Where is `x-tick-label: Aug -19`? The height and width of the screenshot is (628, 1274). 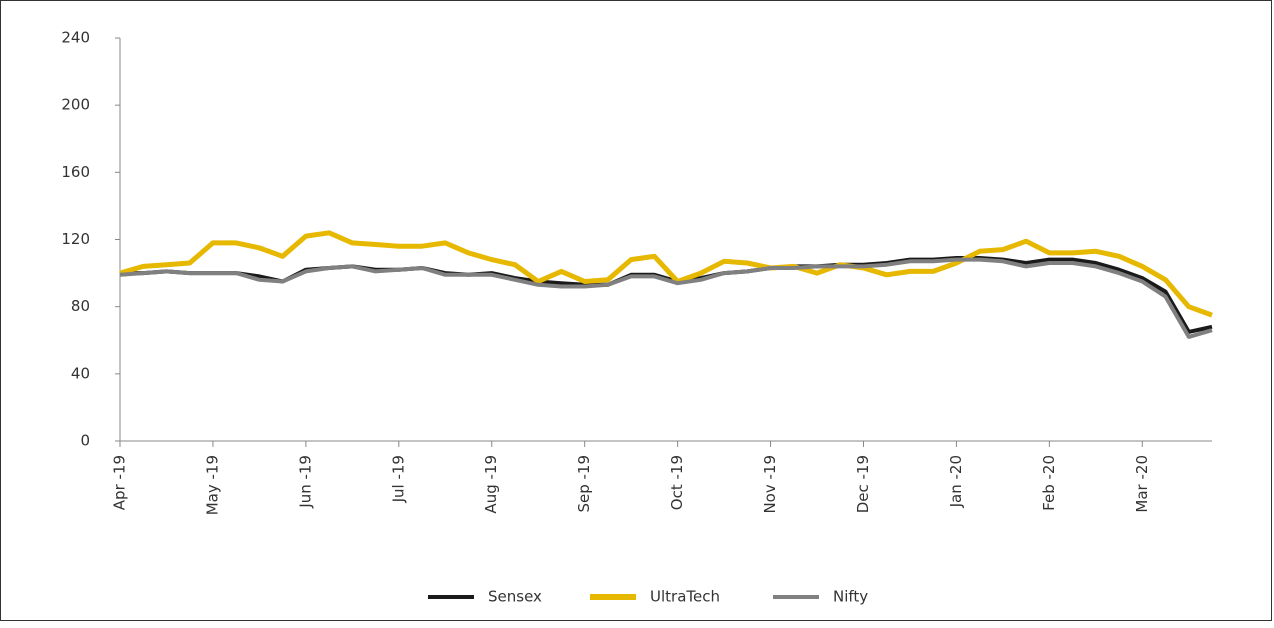
x-tick-label: Aug -19 is located at coordinates (491, 484).